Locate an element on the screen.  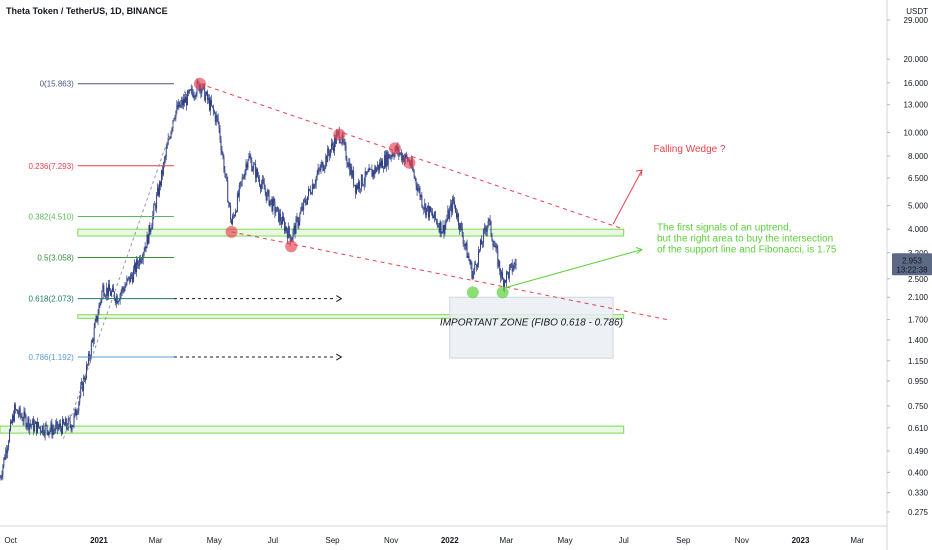
resistance-line is located at coordinates (411, 156).